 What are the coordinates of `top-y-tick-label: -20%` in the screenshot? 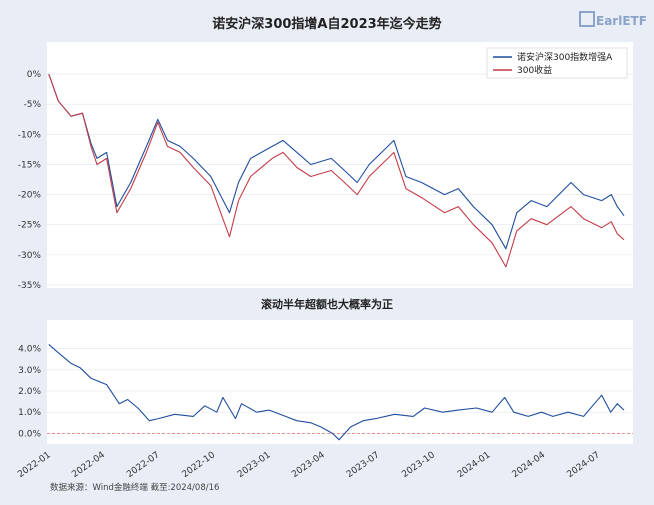 It's located at (30, 196).